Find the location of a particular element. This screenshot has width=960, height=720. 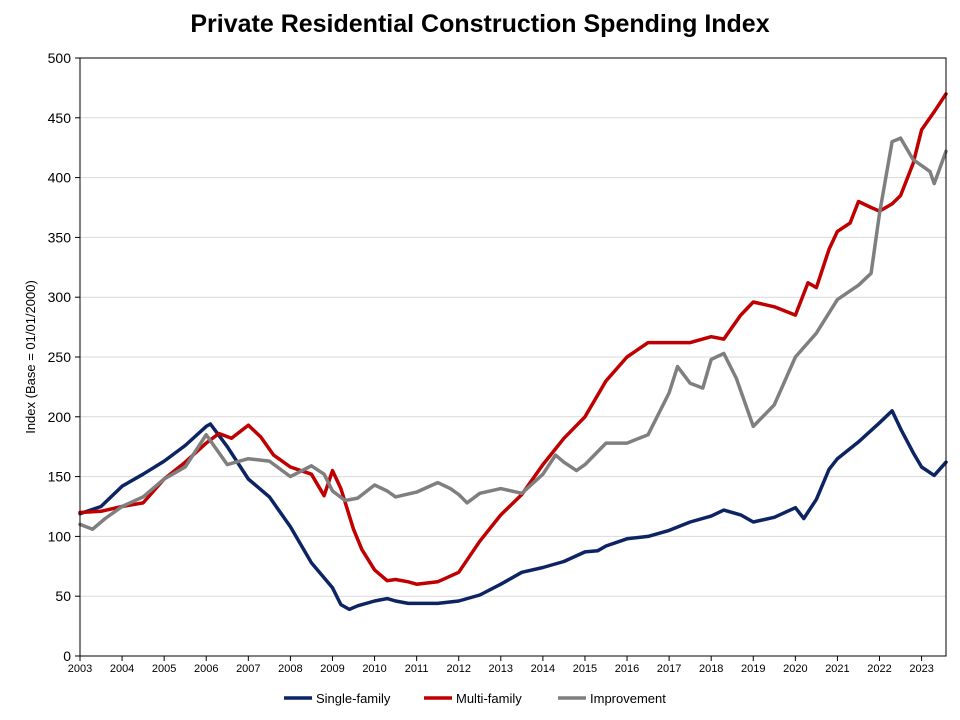

x-tick-label: 2015 is located at coordinates (585, 669).